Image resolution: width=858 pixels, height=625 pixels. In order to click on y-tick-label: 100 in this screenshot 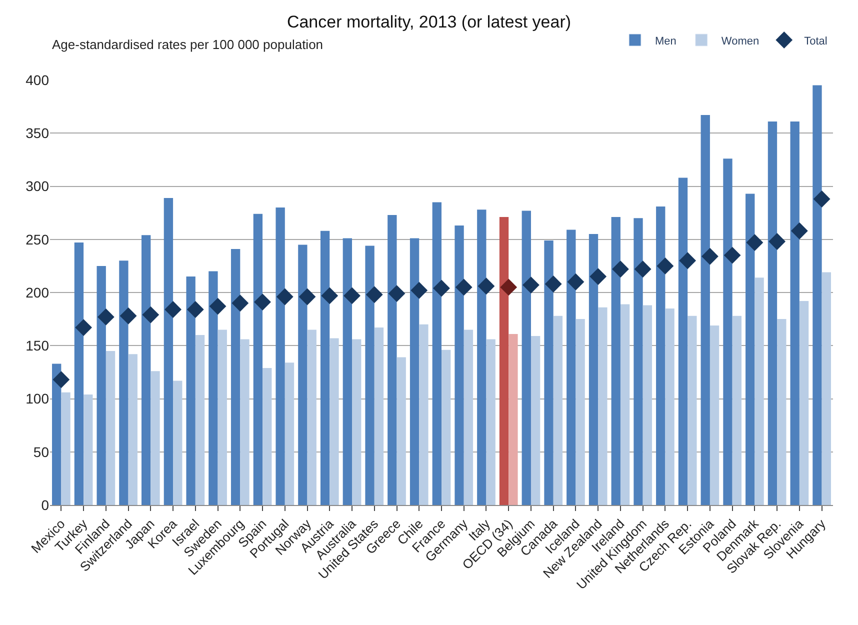, I will do `click(38, 398)`.